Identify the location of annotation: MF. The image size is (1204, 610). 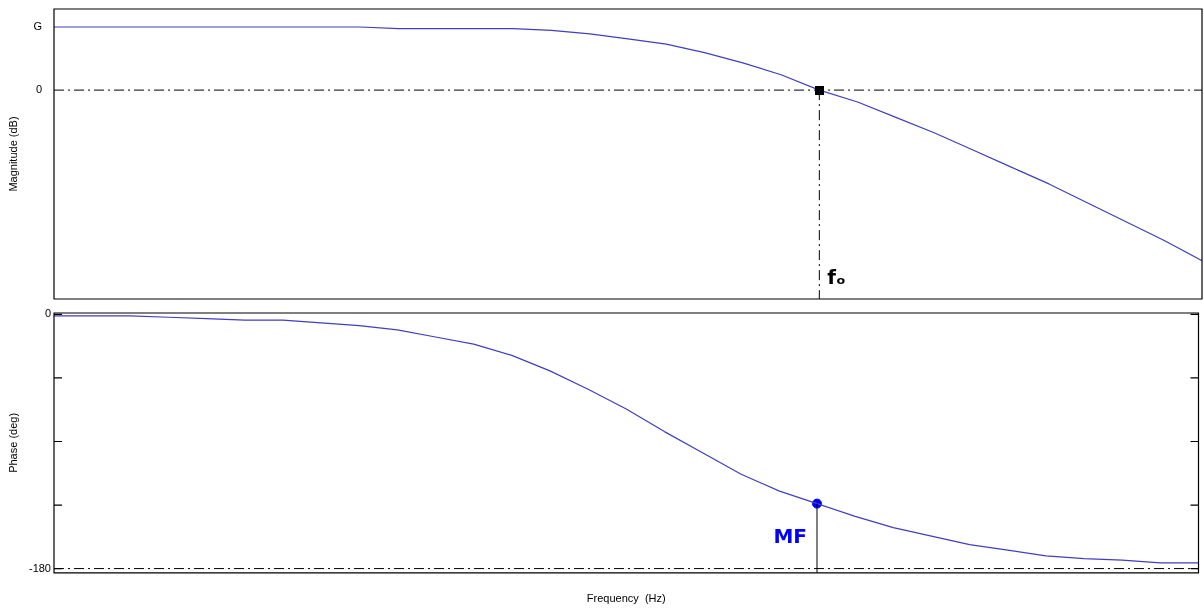
(790, 535).